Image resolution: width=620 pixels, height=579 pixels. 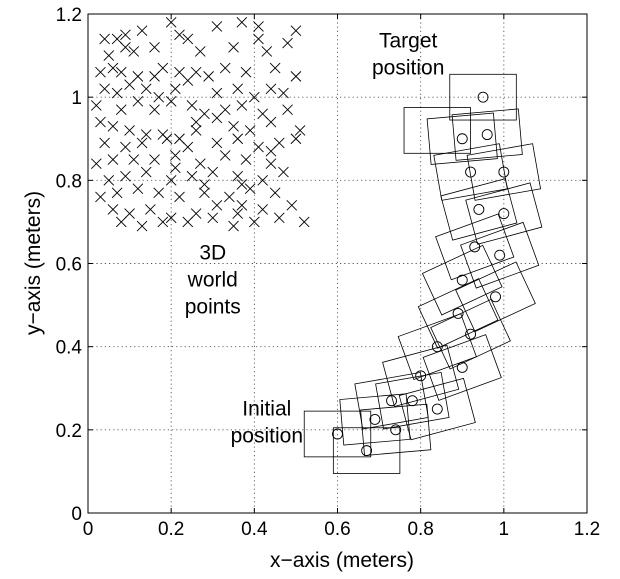 I want to click on x-tick-label: 0.8, so click(x=420, y=529).